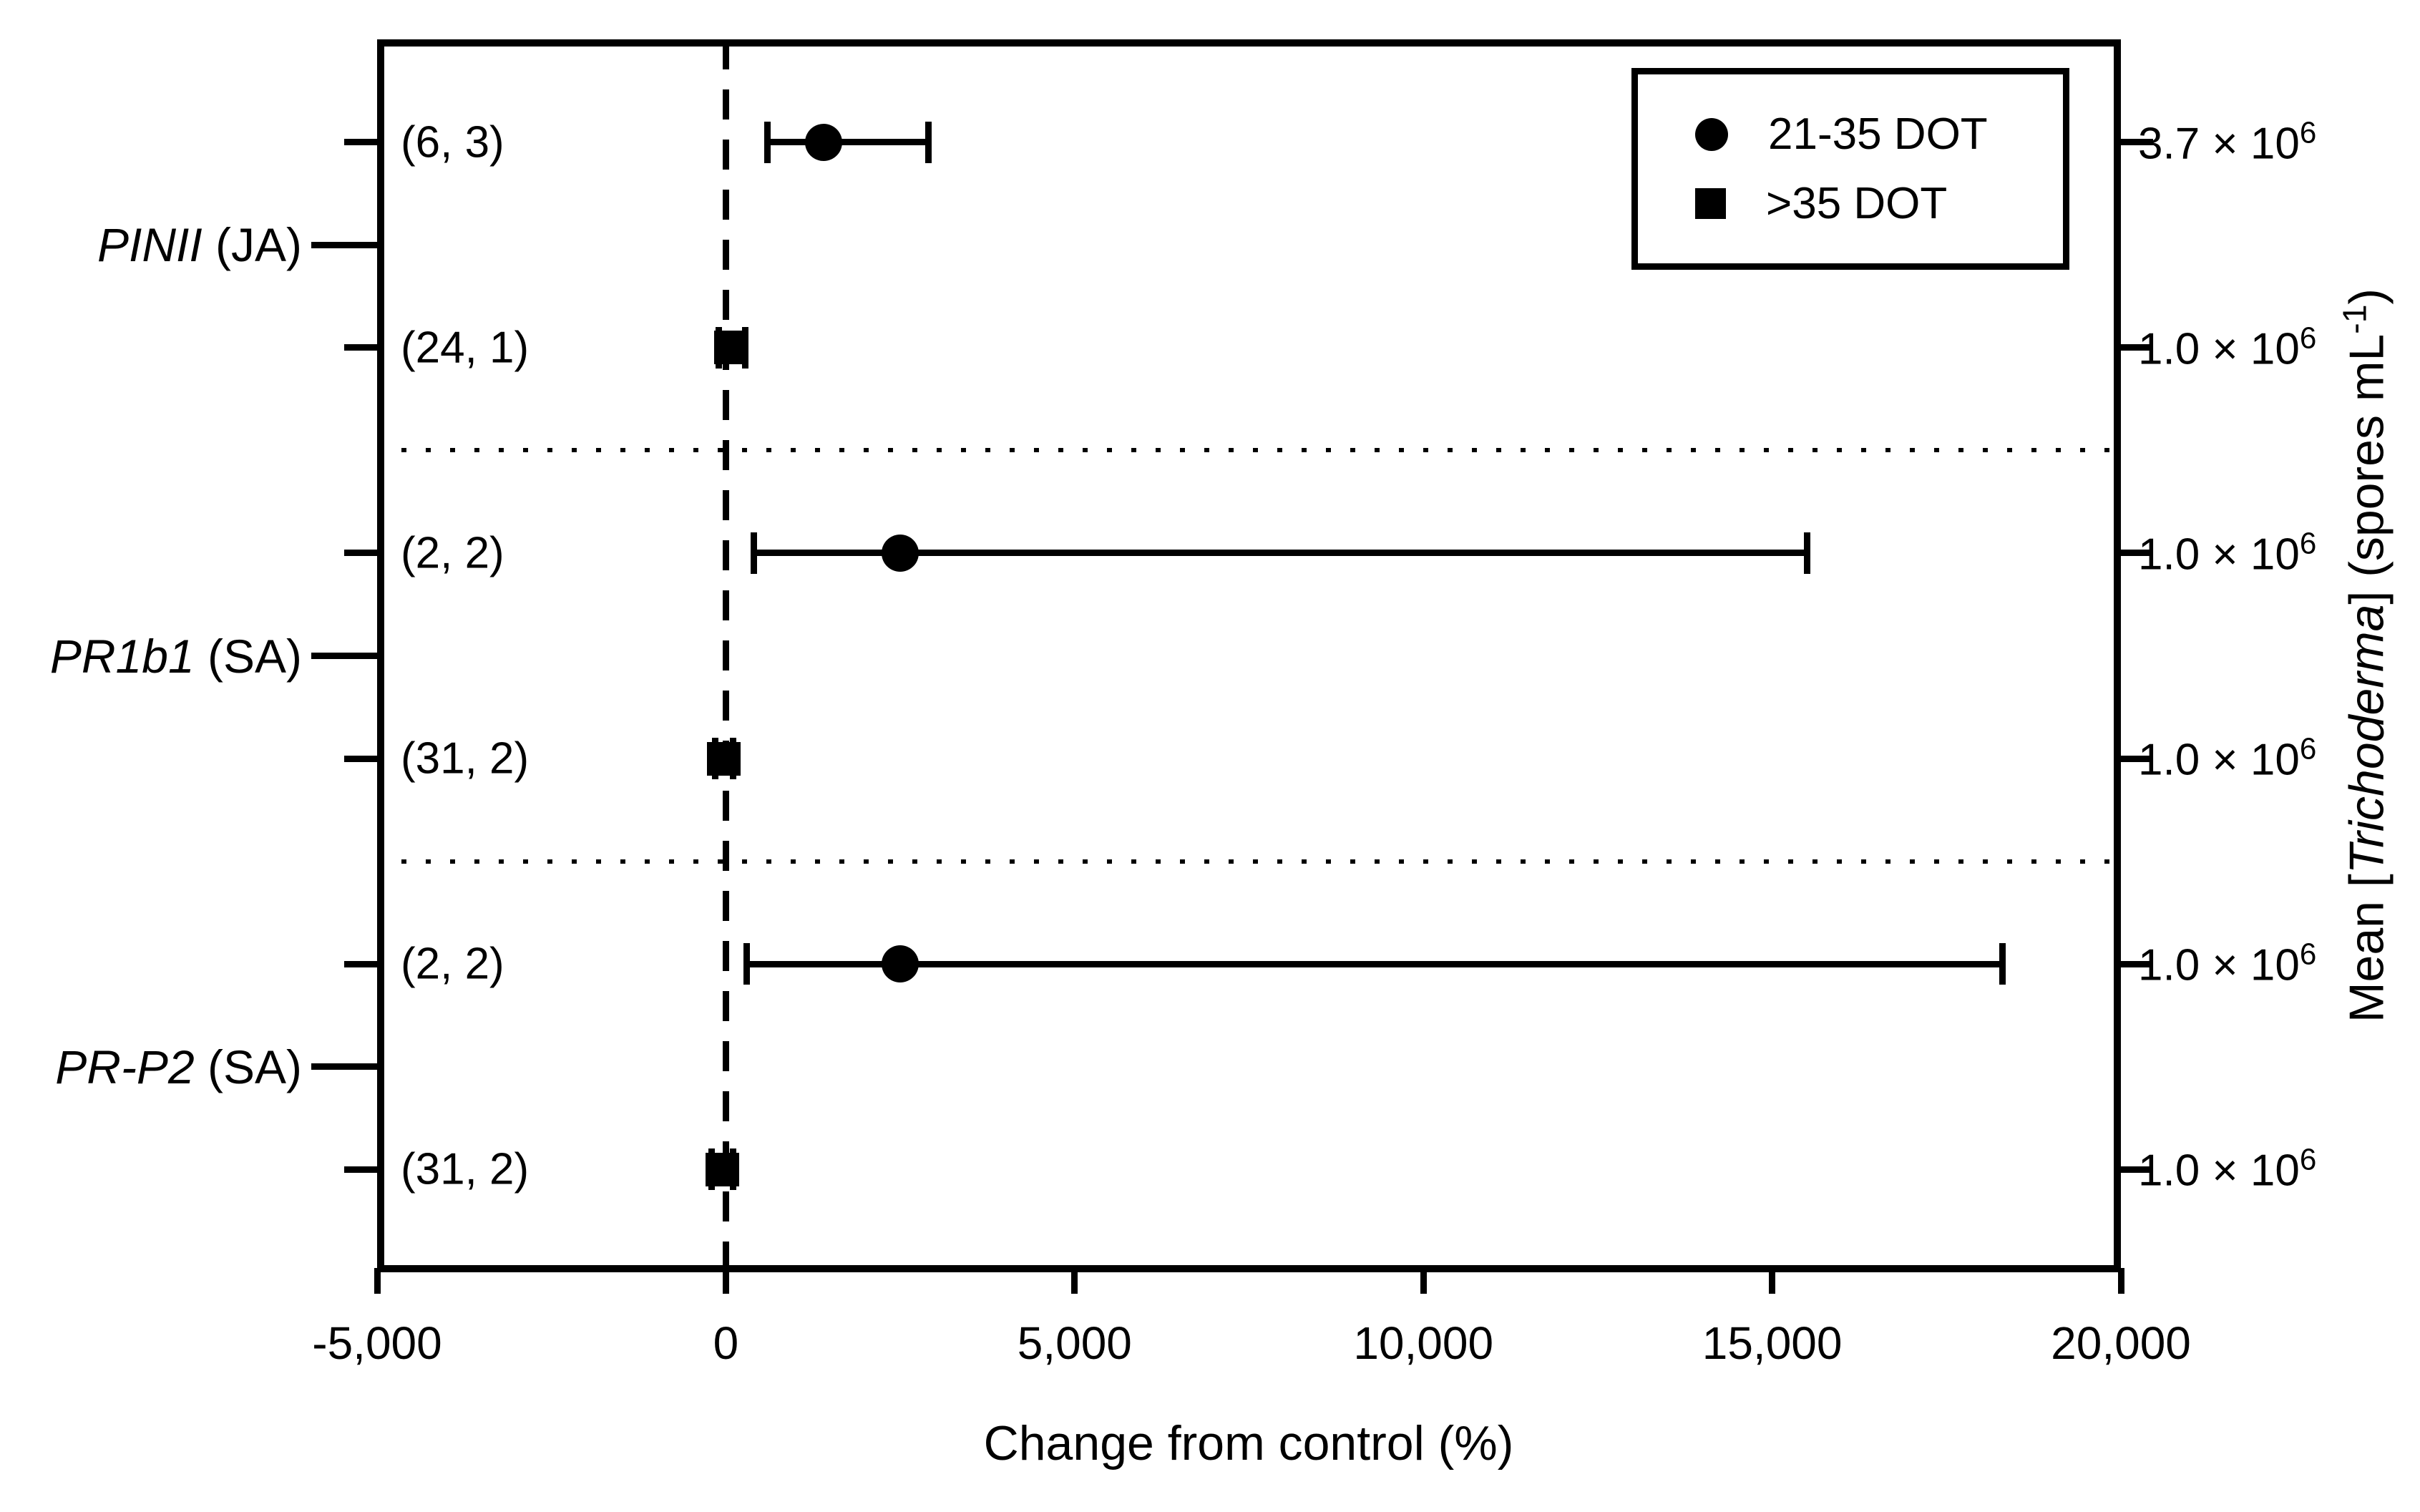 This screenshot has height=1512, width=2420. I want to click on legend-square-icon, so click(1710, 203).